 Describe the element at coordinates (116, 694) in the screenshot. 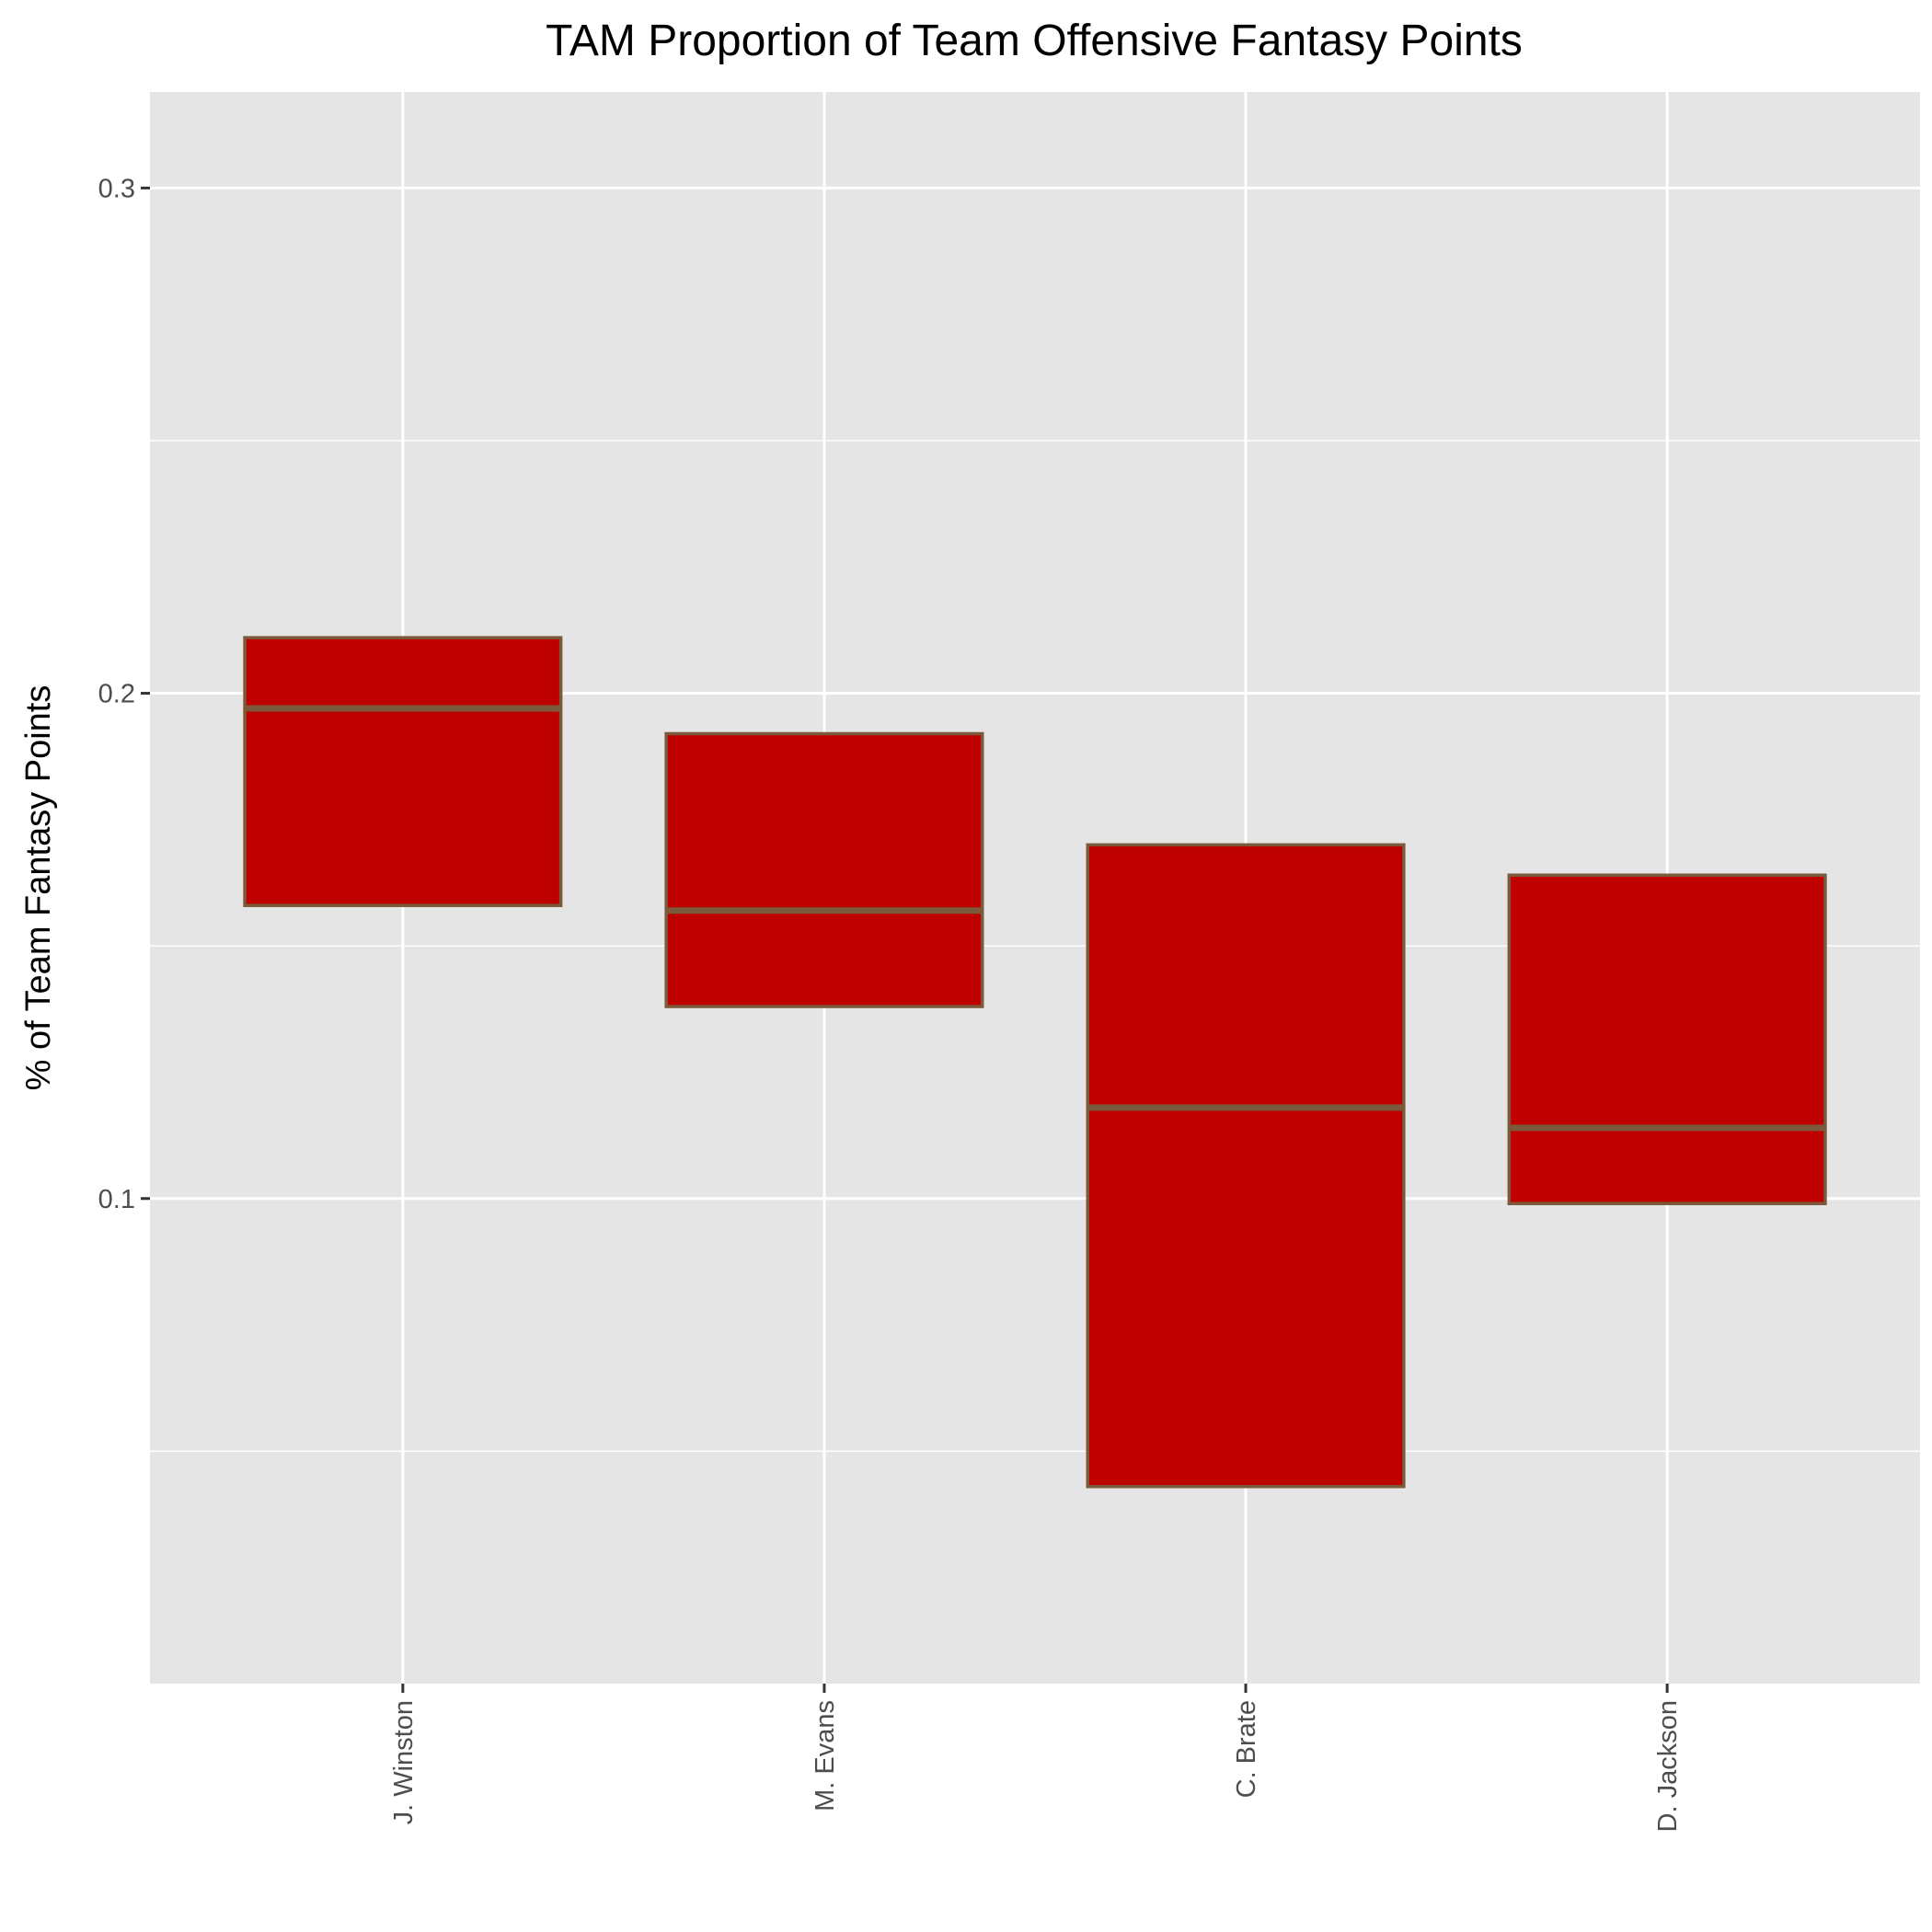

I see `y-tick-label: 0.2` at that location.